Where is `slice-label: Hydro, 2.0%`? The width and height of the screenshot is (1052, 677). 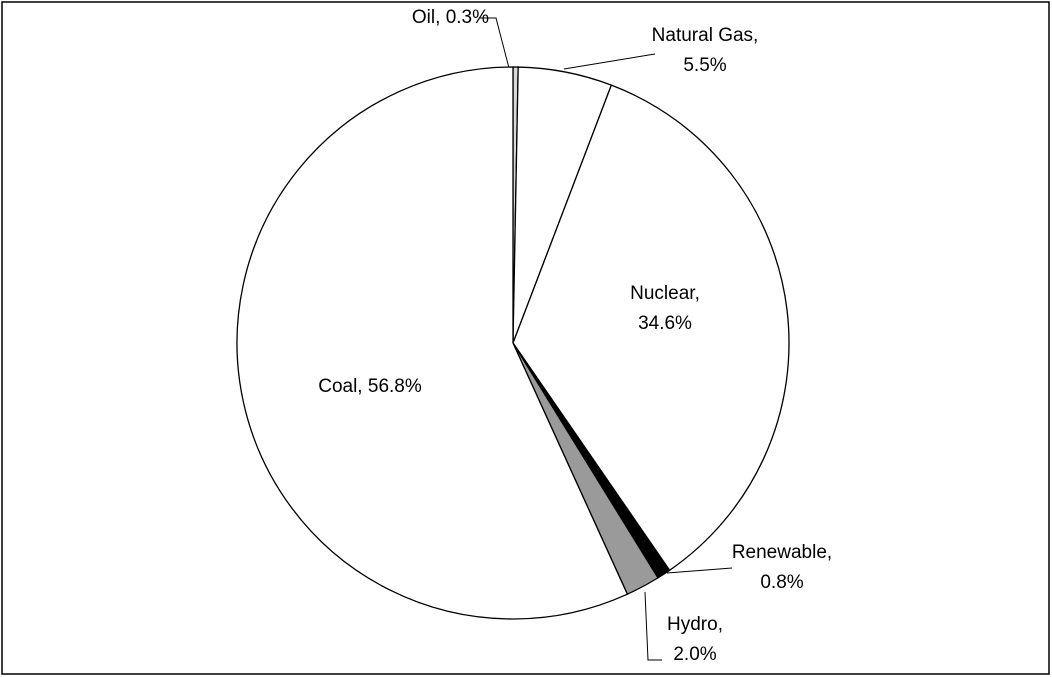 slice-label: Hydro, 2.0% is located at coordinates (695, 640).